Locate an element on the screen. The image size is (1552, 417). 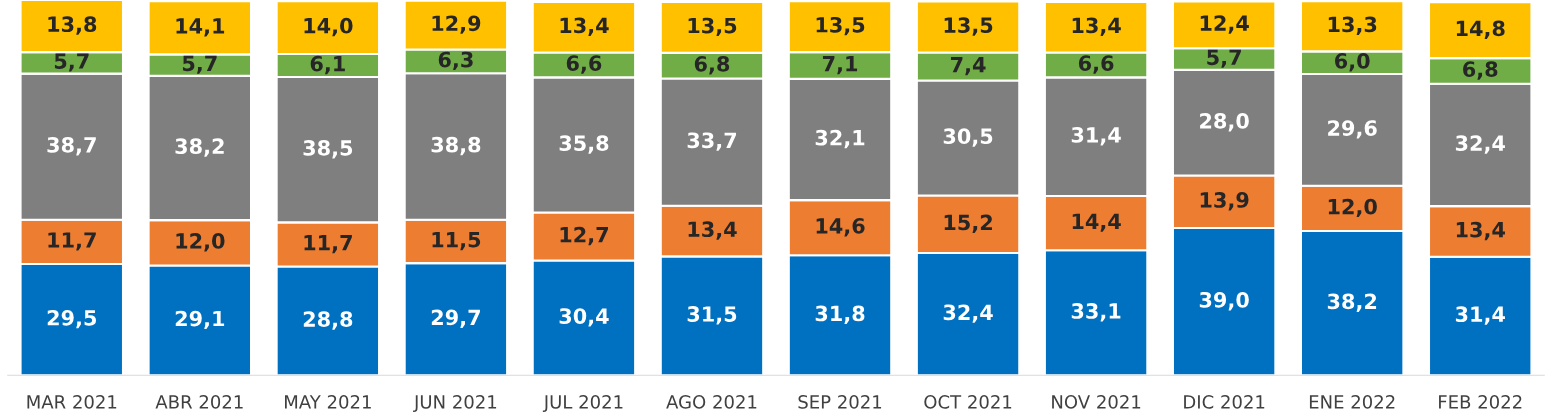
x-tick-label: AGO 2021 is located at coordinates (711, 402).